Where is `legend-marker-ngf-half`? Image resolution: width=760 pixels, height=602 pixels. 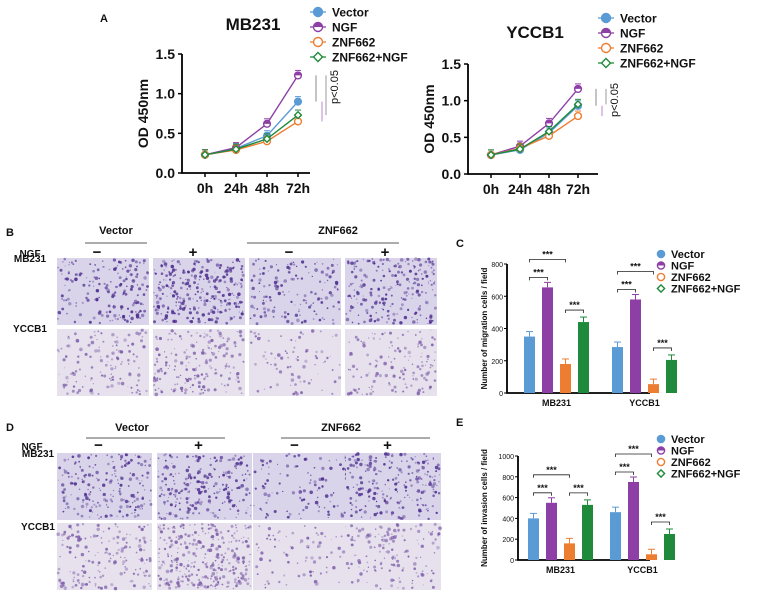
legend-marker-ngf-half is located at coordinates (318, 24).